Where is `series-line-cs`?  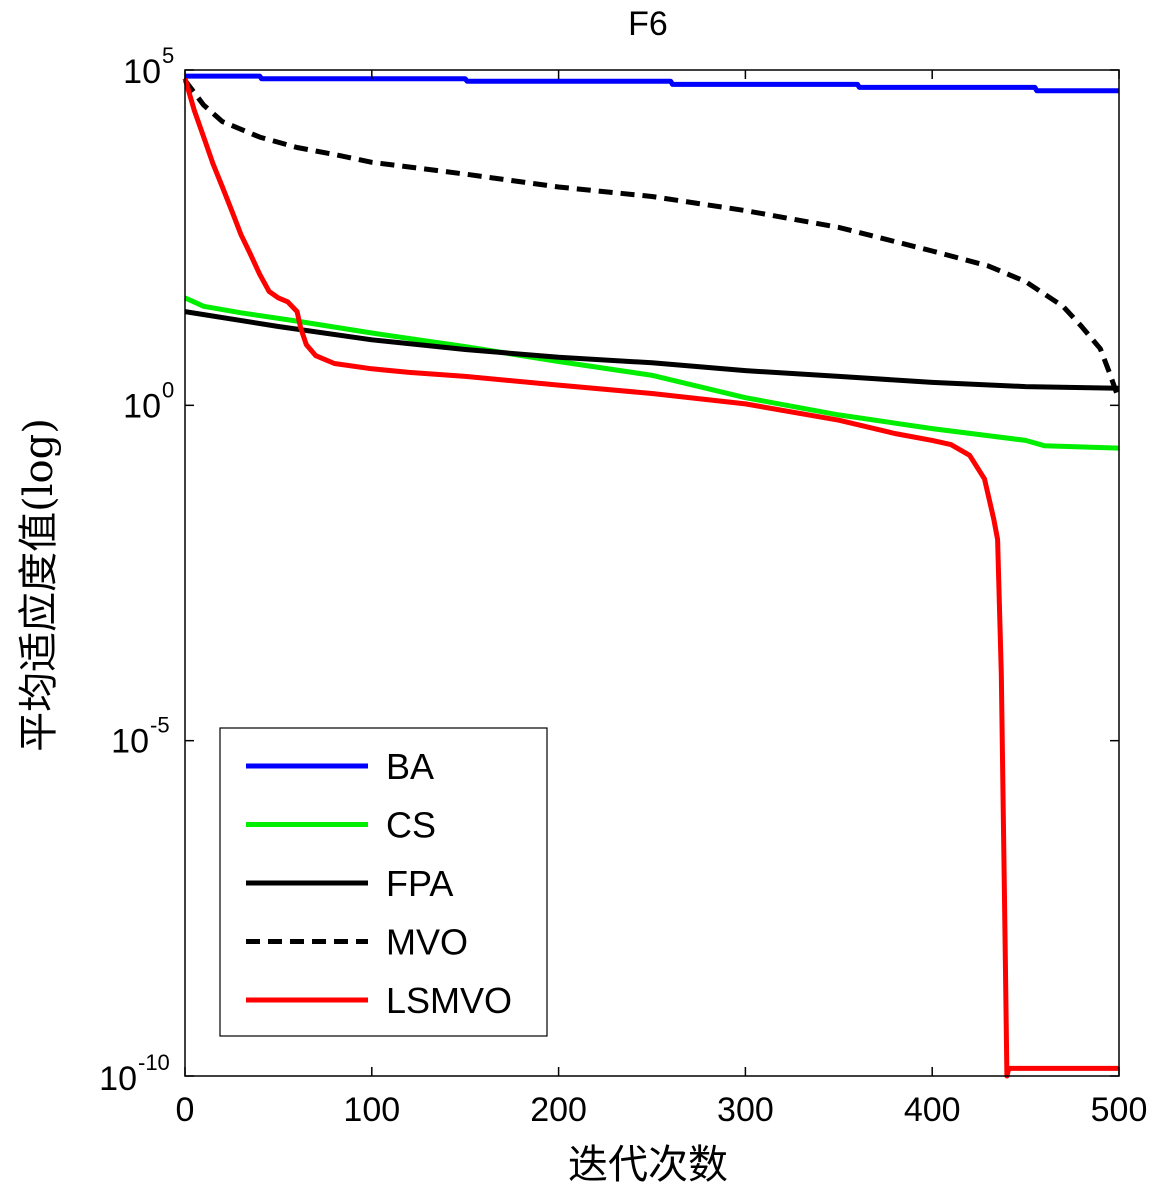
series-line-cs is located at coordinates (651, 373).